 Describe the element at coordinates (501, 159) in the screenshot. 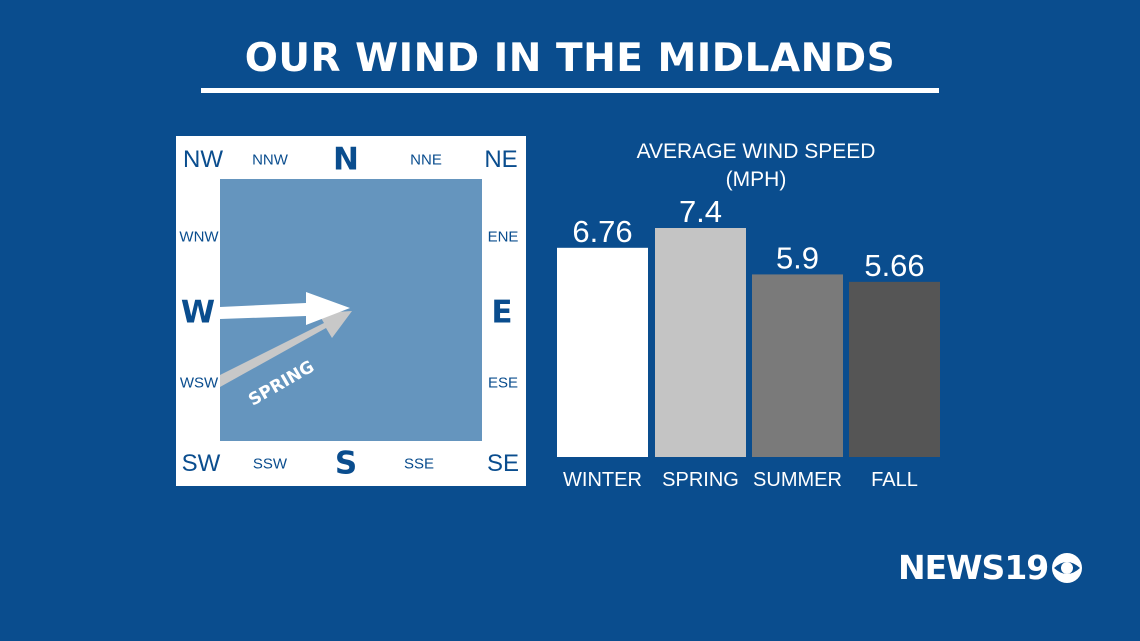

I see `compass-label-ne: NE` at that location.